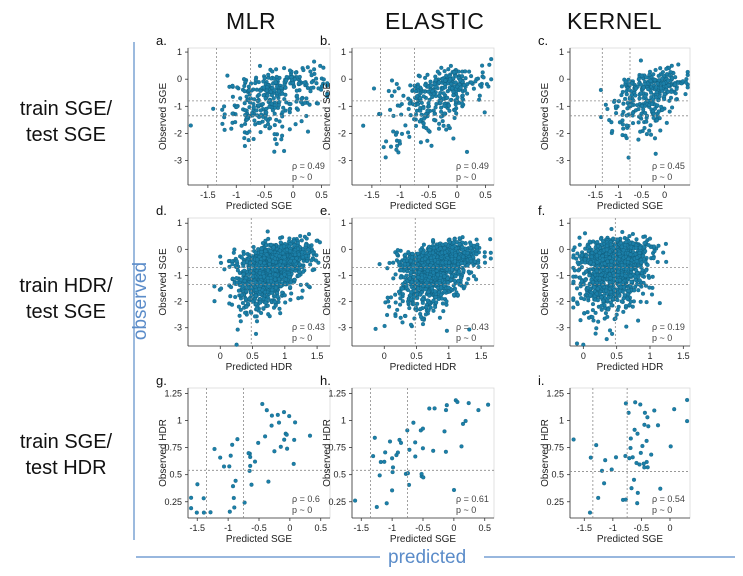 The width and height of the screenshot is (743, 576). I want to click on x-axis-label: Predicted HDR, so click(423, 367).